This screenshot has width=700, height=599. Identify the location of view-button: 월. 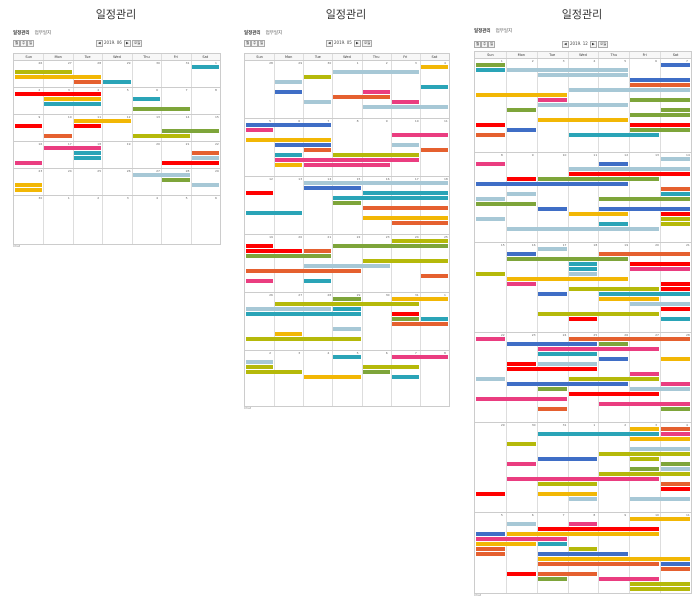
(17, 43).